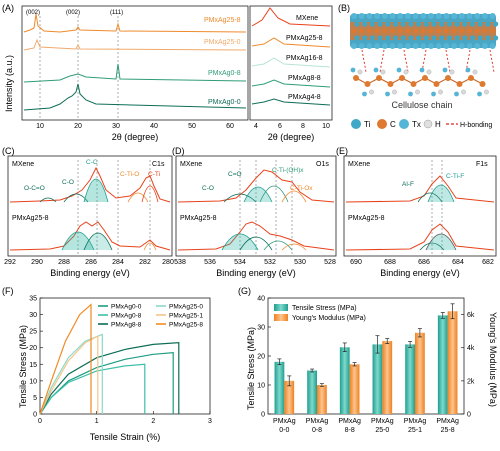  Describe the element at coordinates (23, 366) in the screenshot. I see `y-axis-label: Tensile Stress (MPa)` at that location.